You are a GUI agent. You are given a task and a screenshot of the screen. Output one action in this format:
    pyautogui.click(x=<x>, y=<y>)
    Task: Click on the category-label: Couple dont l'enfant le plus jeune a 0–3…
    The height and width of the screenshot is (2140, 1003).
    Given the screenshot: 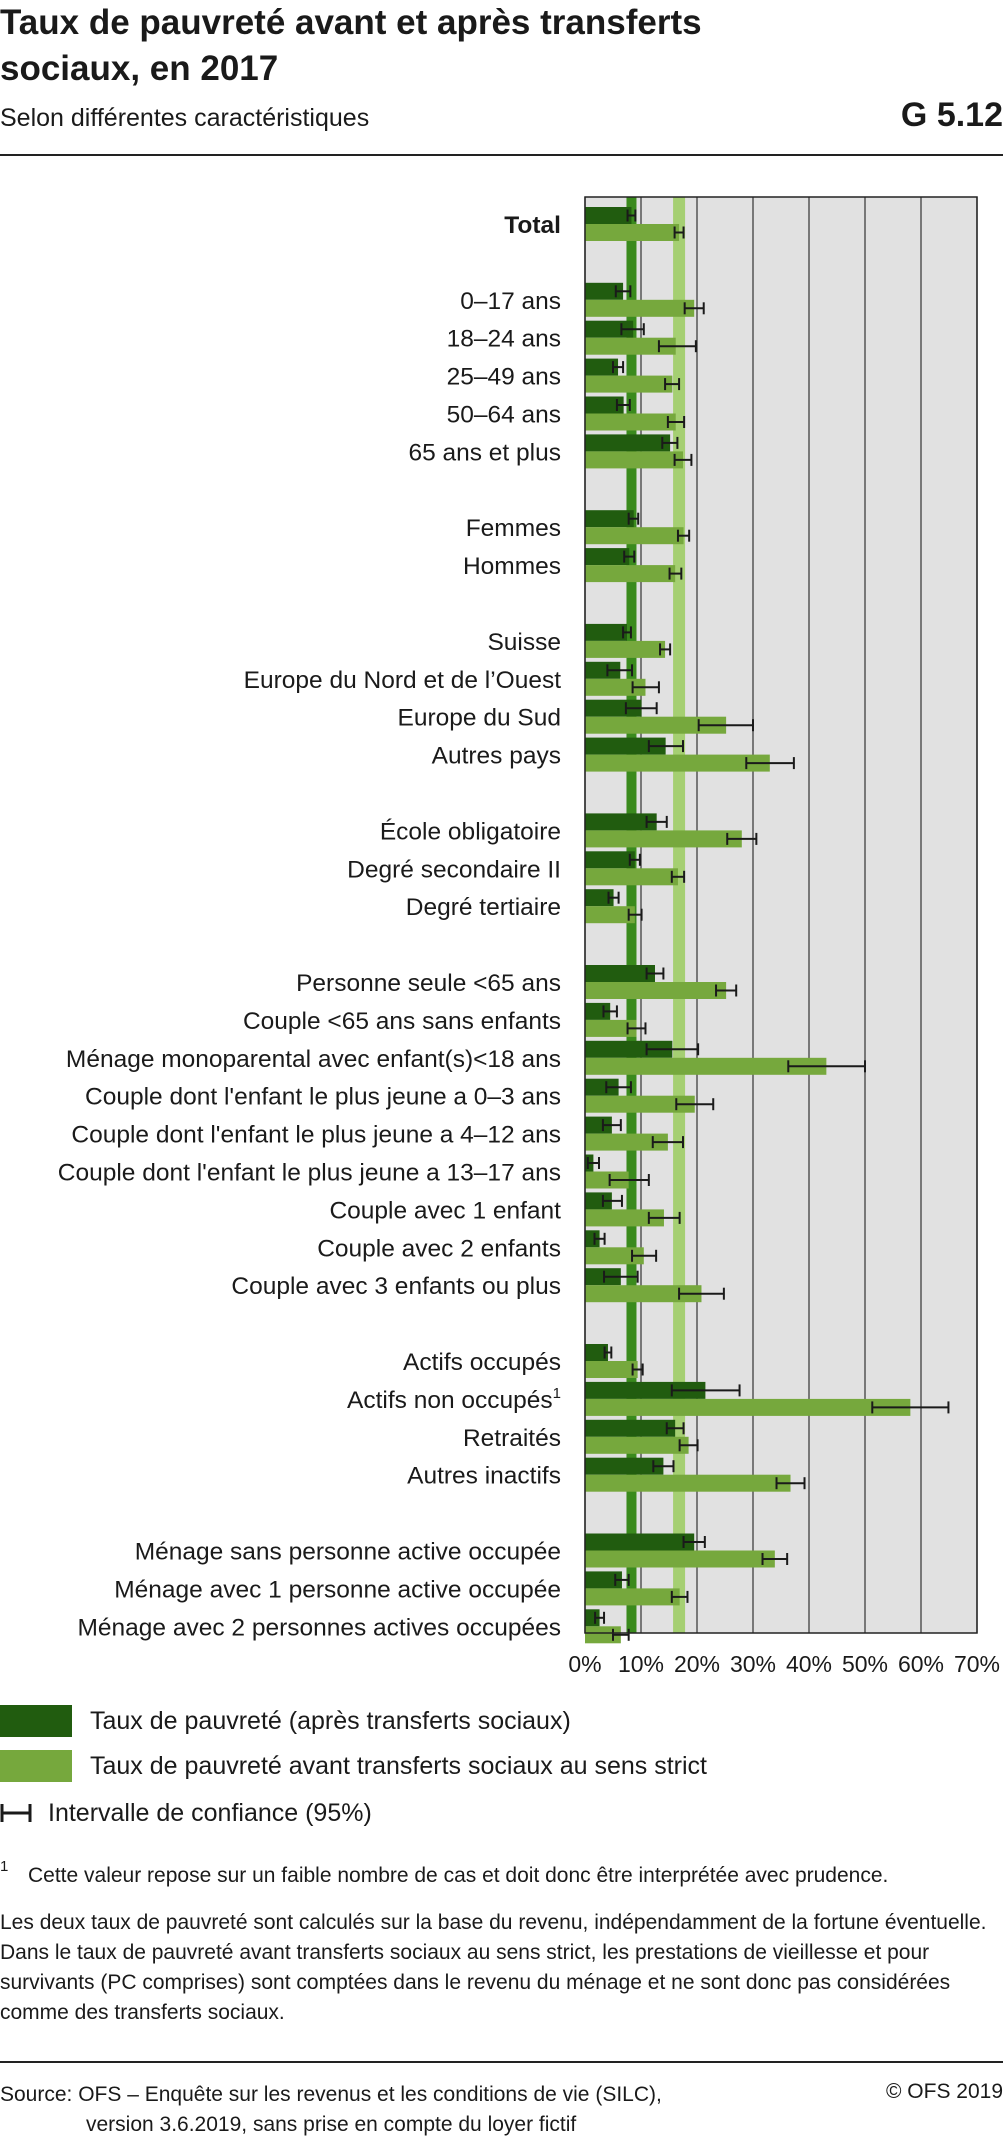 What is the action you would take?
    pyautogui.click(x=323, y=1097)
    